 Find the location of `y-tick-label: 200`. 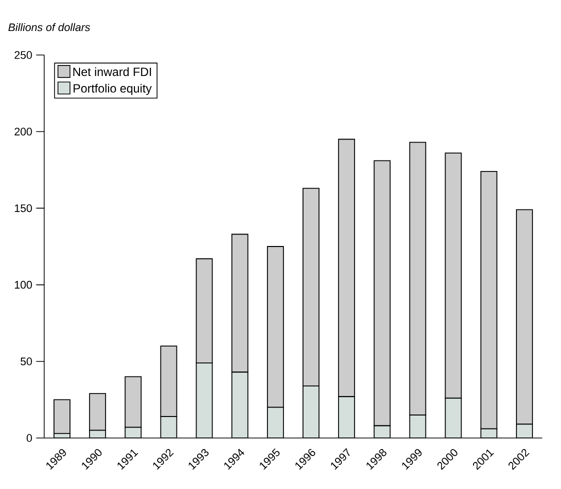

y-tick-label: 200 is located at coordinates (23, 132).